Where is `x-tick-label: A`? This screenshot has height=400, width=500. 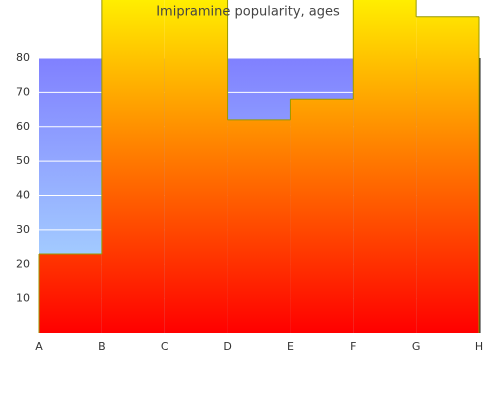 x-tick-label: A is located at coordinates (39, 346).